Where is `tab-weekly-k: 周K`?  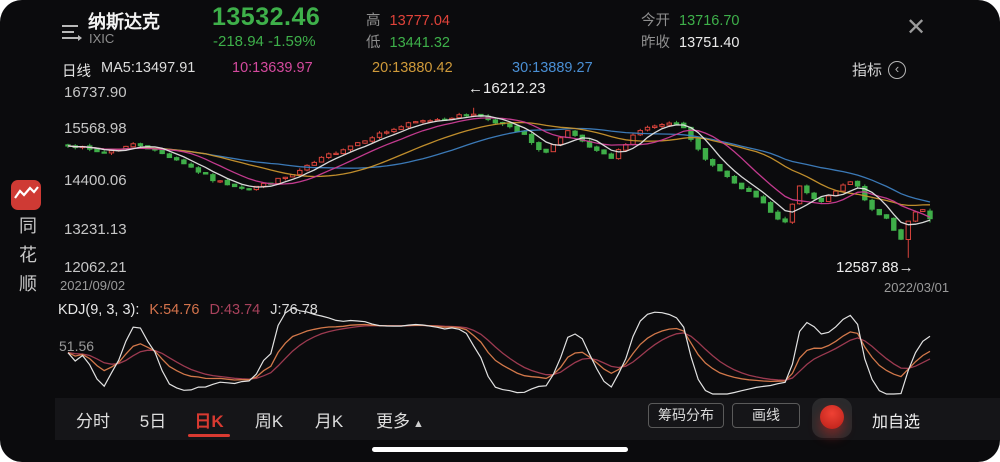
tab-weekly-k: 周K is located at coordinates (269, 421).